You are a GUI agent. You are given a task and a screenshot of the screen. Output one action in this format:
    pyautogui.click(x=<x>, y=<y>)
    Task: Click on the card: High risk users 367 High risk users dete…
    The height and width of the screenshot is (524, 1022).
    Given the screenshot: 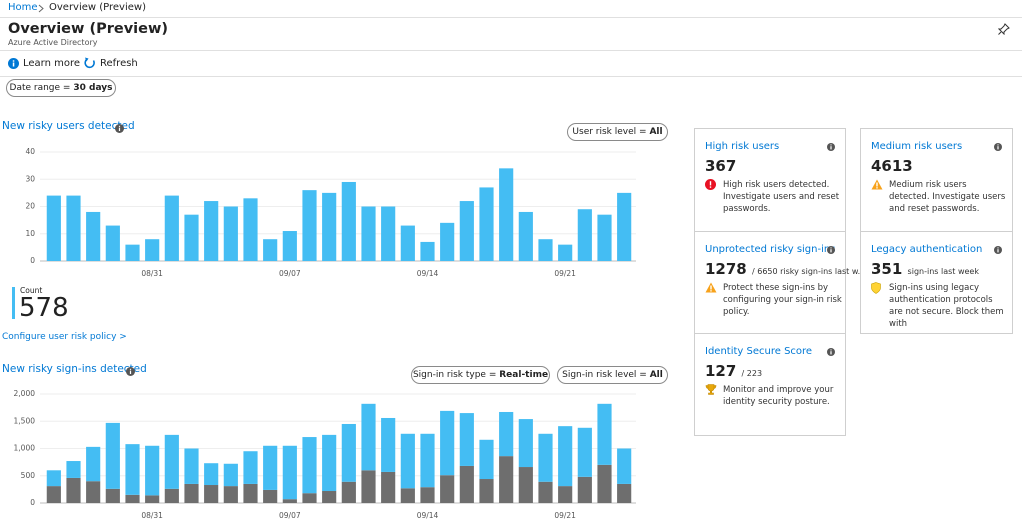 What is the action you would take?
    pyautogui.click(x=770, y=180)
    